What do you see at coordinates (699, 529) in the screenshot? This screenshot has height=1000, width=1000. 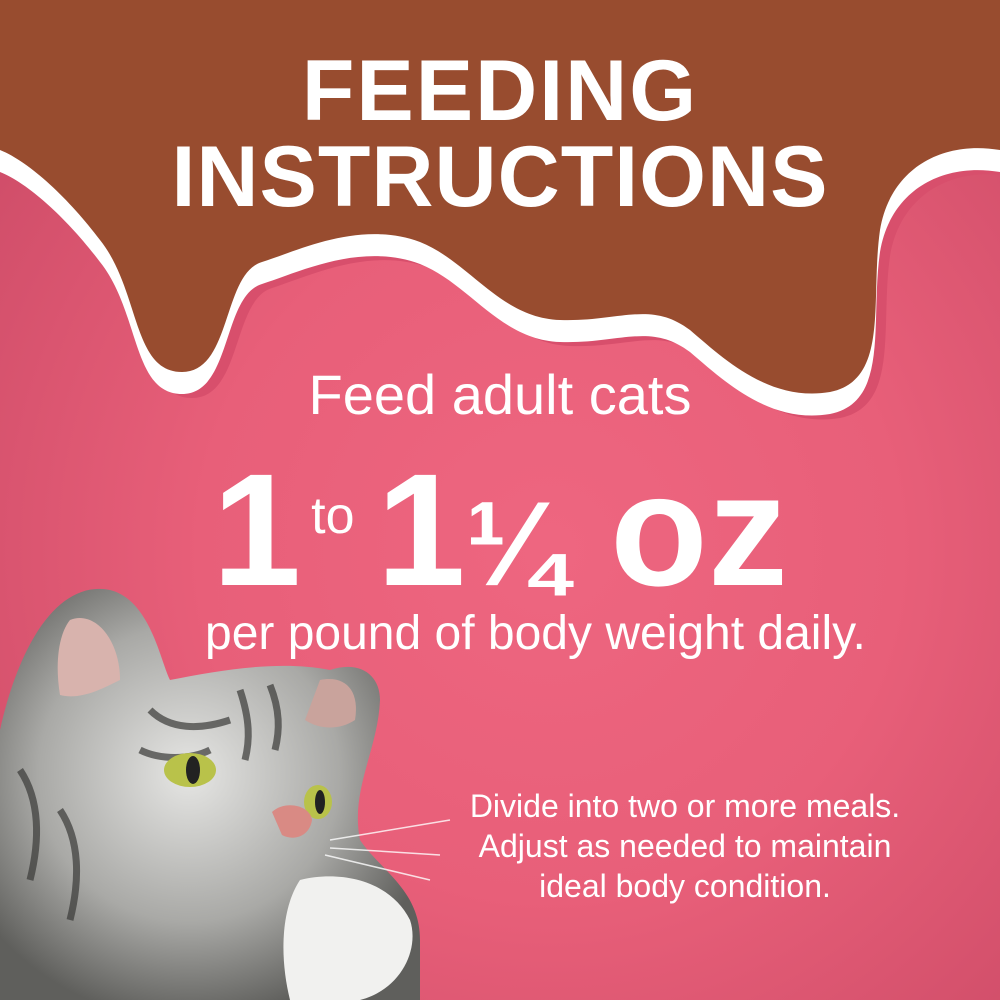 I see `amount-unit: oz` at bounding box center [699, 529].